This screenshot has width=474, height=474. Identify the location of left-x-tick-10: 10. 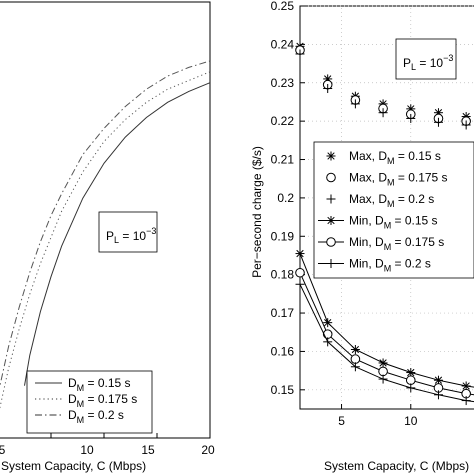
(87, 450).